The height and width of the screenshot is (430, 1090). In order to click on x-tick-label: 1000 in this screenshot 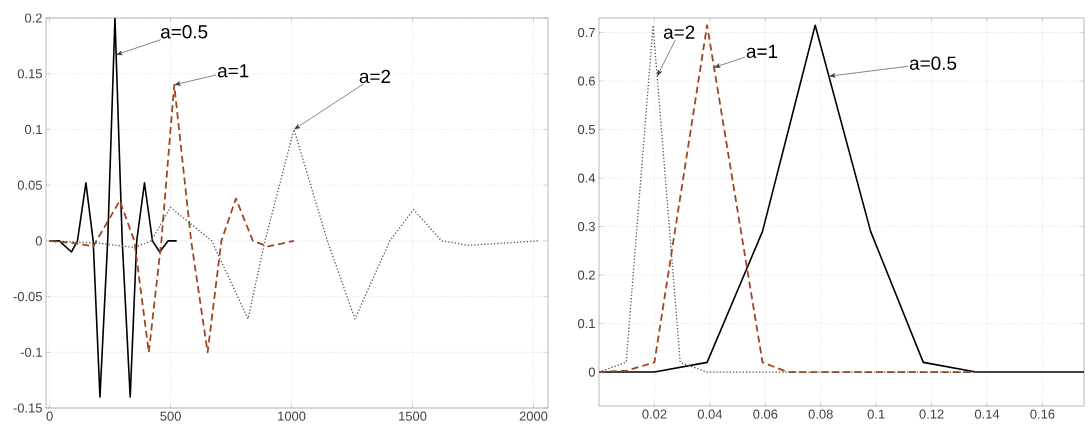, I will do `click(292, 416)`.